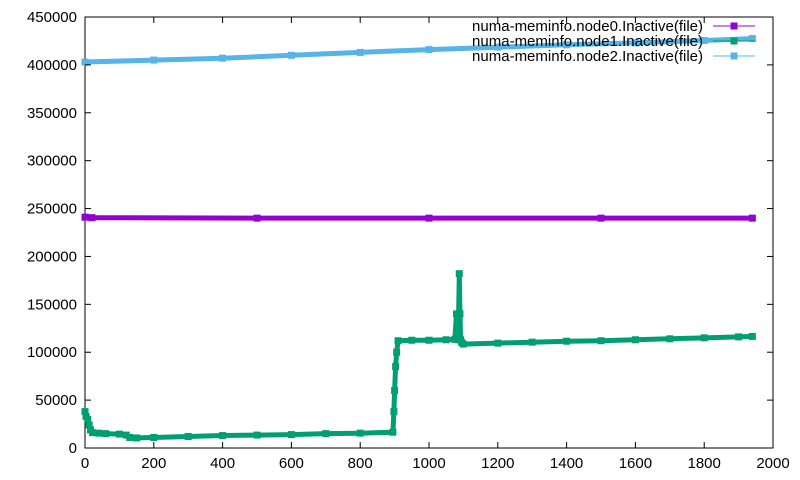  I want to click on y-tick-label-3: 150000, so click(52, 304).